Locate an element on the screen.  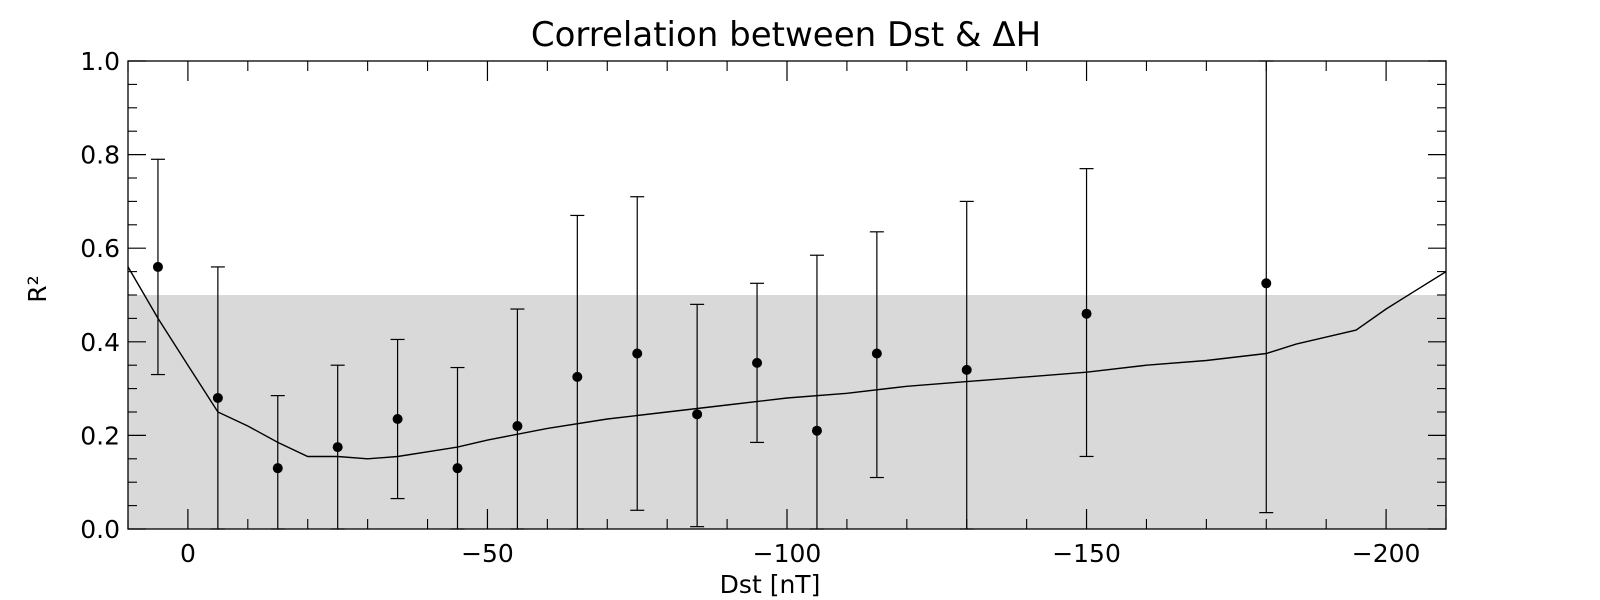
y-axis-label: R² is located at coordinates (37, 288).